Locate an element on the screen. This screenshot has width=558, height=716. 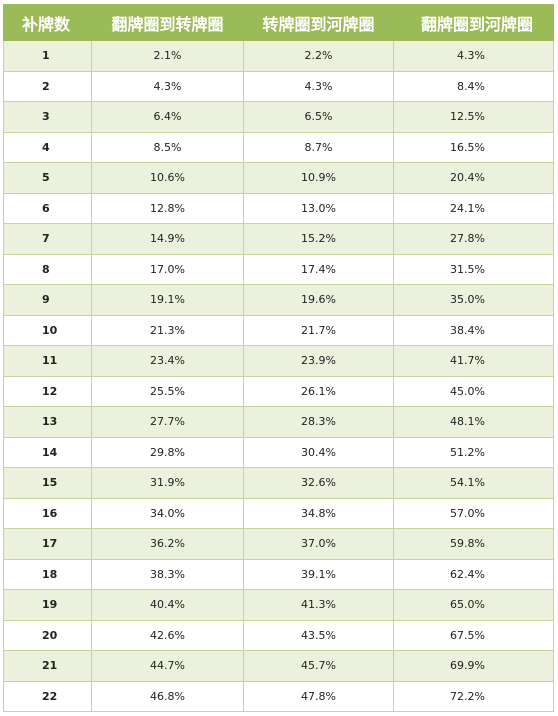
outs-cell: 3 is located at coordinates (47, 117).